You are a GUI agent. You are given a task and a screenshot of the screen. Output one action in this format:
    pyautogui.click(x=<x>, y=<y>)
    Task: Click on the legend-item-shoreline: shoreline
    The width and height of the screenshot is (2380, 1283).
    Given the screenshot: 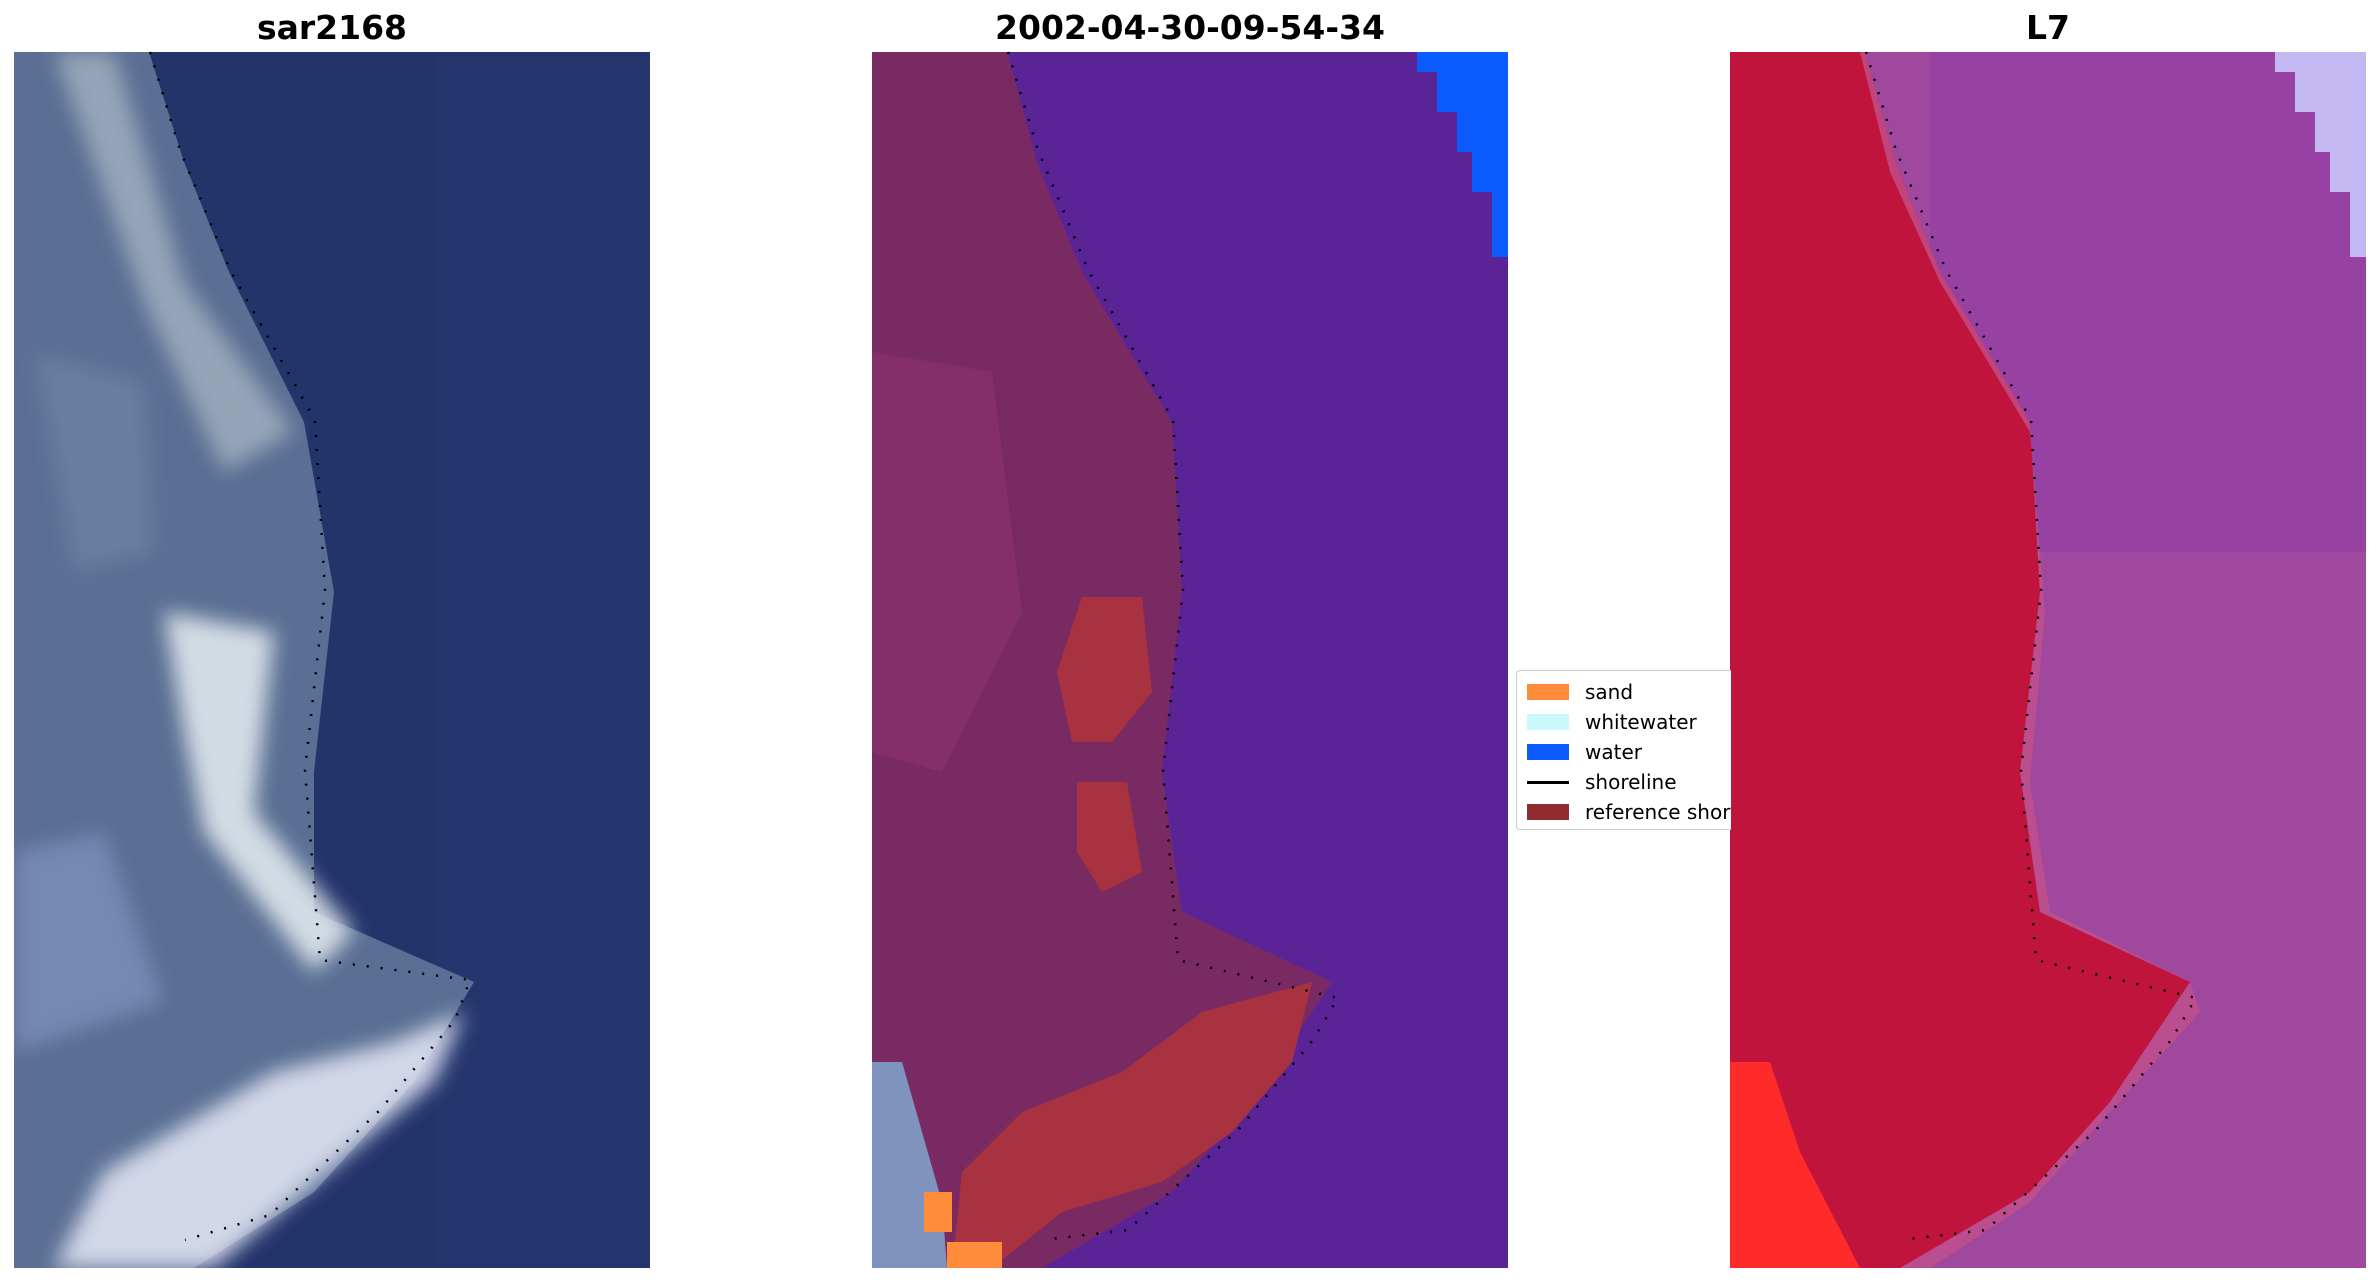 What is the action you would take?
    pyautogui.click(x=1602, y=782)
    